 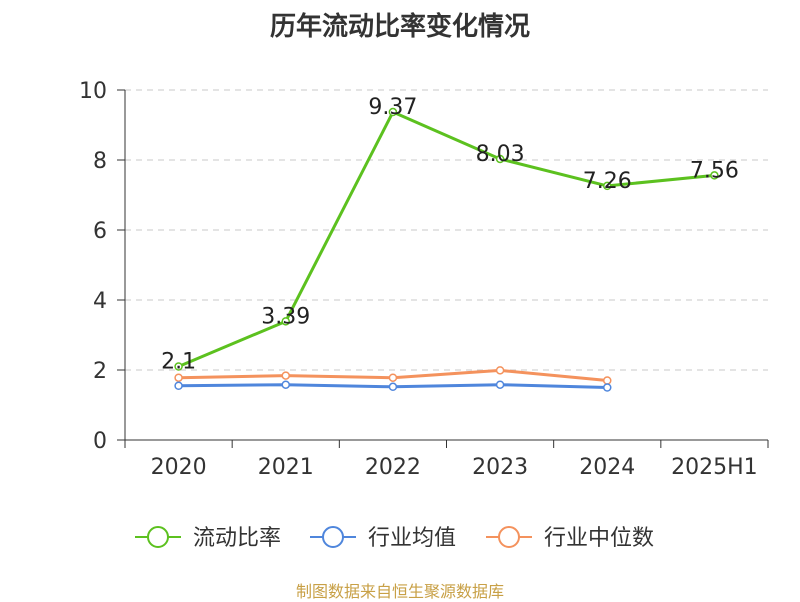 What do you see at coordinates (599, 538) in the screenshot?
I see `legend-label-2: 行业中位数` at bounding box center [599, 538].